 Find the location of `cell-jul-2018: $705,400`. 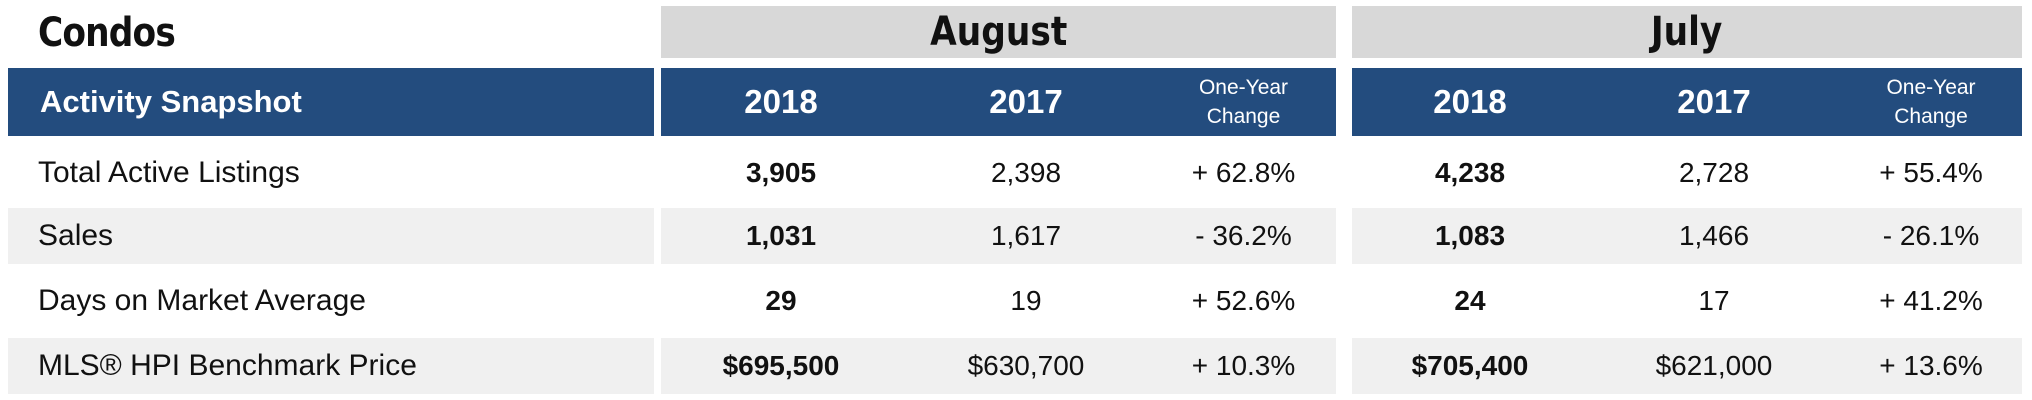

cell-jul-2018: $705,400 is located at coordinates (1470, 365).